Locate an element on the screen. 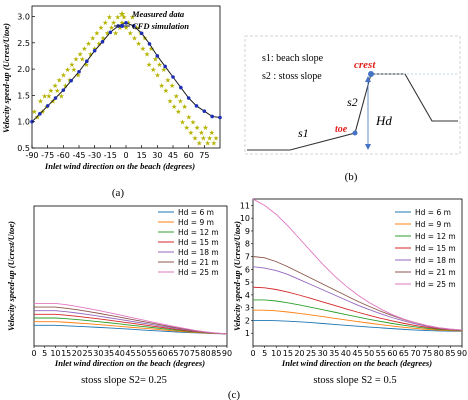 The height and width of the screenshot is (400, 468). panel-b-caption: (b) is located at coordinates (351, 177).